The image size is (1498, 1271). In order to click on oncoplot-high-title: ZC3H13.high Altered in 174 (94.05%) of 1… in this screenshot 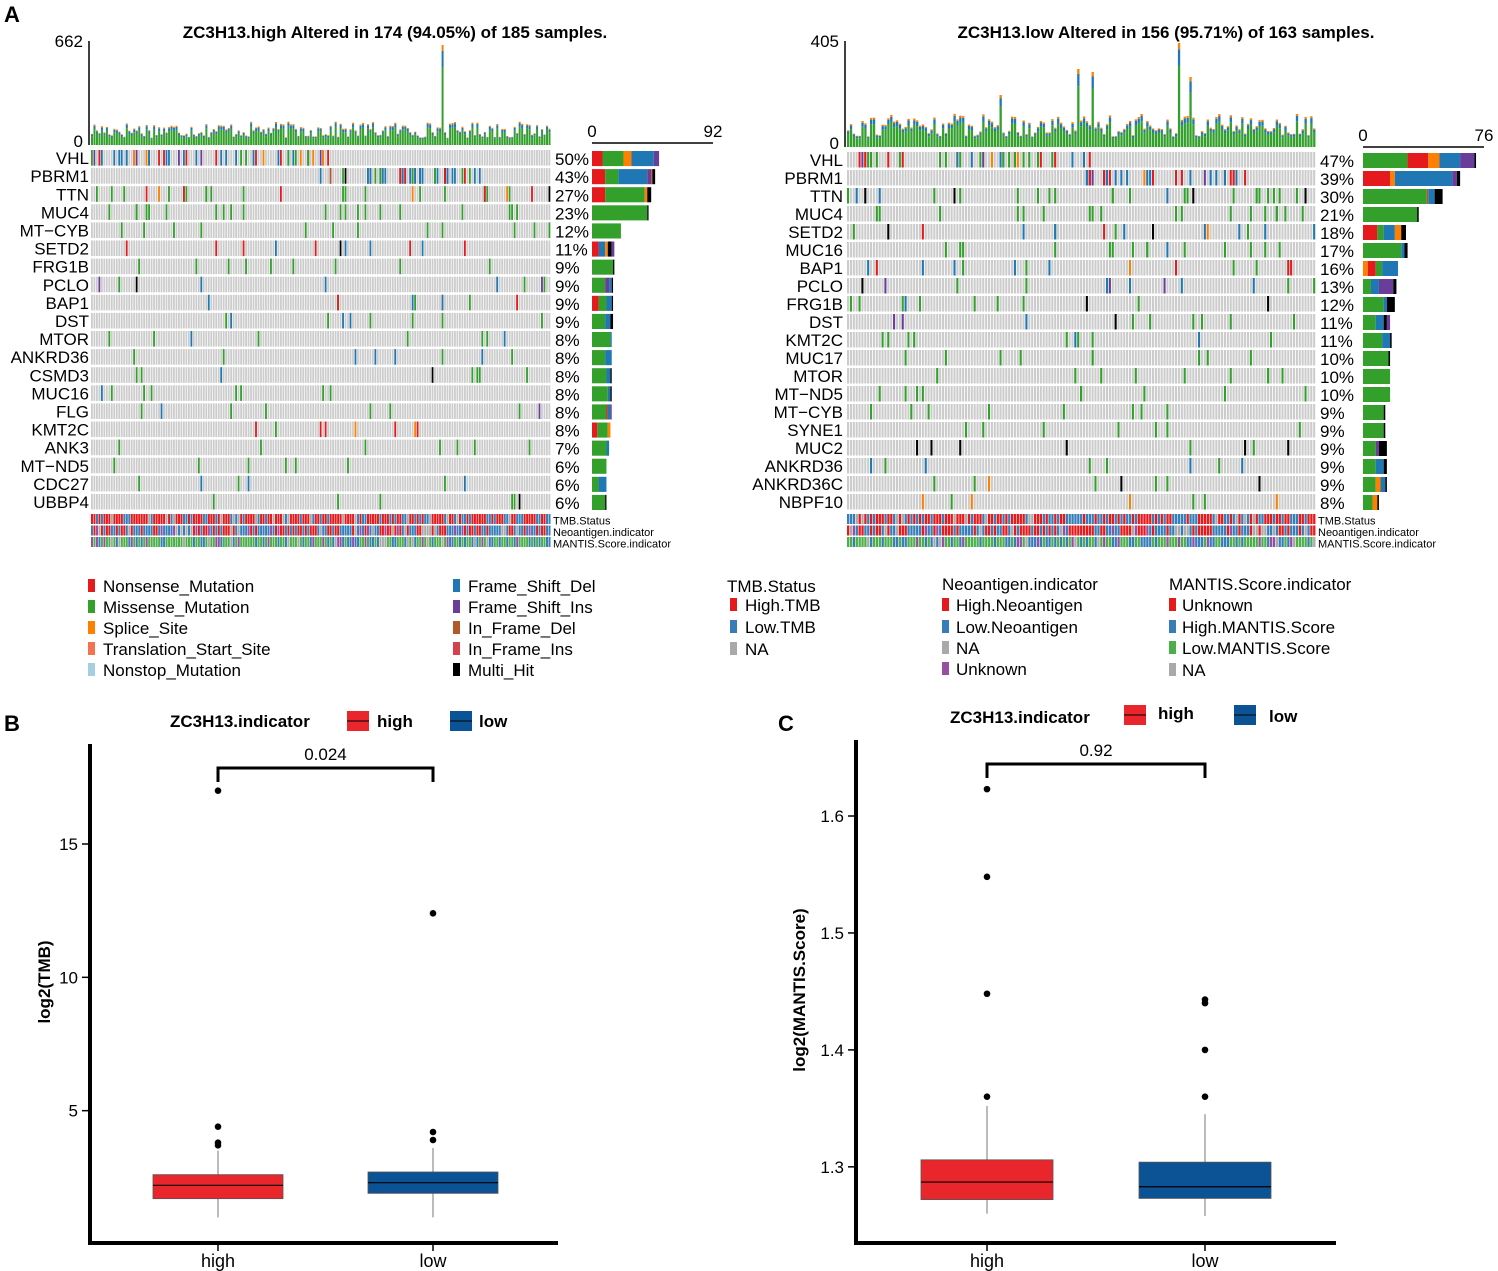, I will do `click(395, 32)`.